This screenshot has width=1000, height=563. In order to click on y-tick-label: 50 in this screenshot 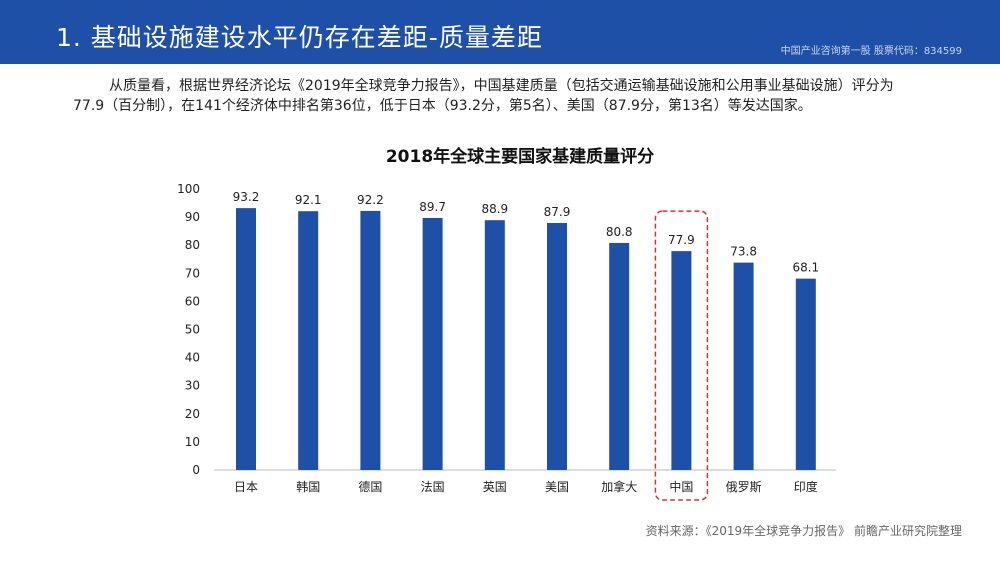, I will do `click(192, 330)`.